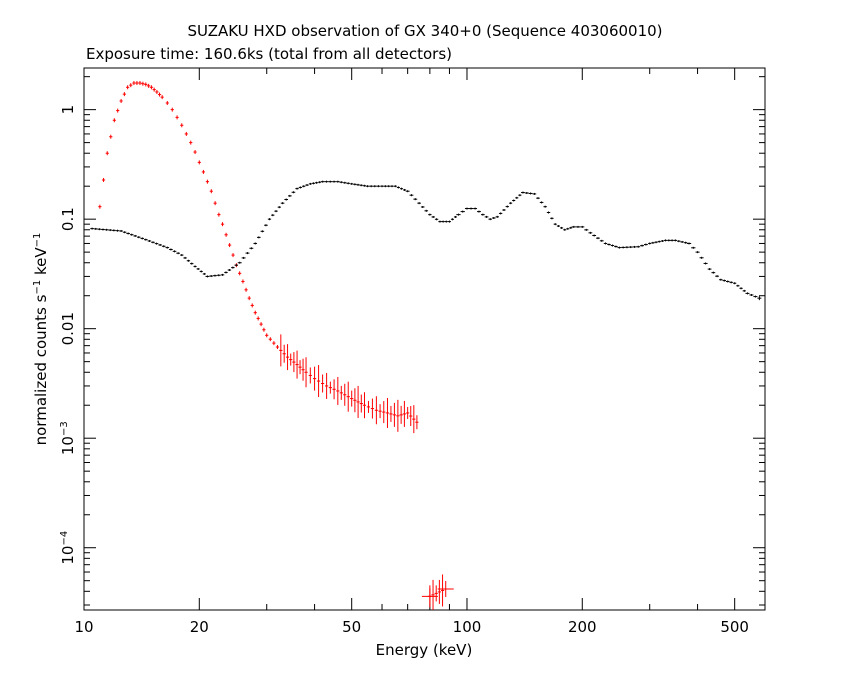 This screenshot has height=680, width=850. What do you see at coordinates (351, 627) in the screenshot?
I see `x-tick-label-2: 50` at bounding box center [351, 627].